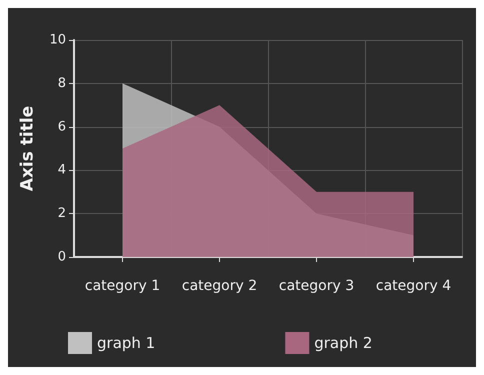 This screenshot has width=484, height=375. What do you see at coordinates (316, 286) in the screenshot?
I see `x-tick-label: category 3` at bounding box center [316, 286].